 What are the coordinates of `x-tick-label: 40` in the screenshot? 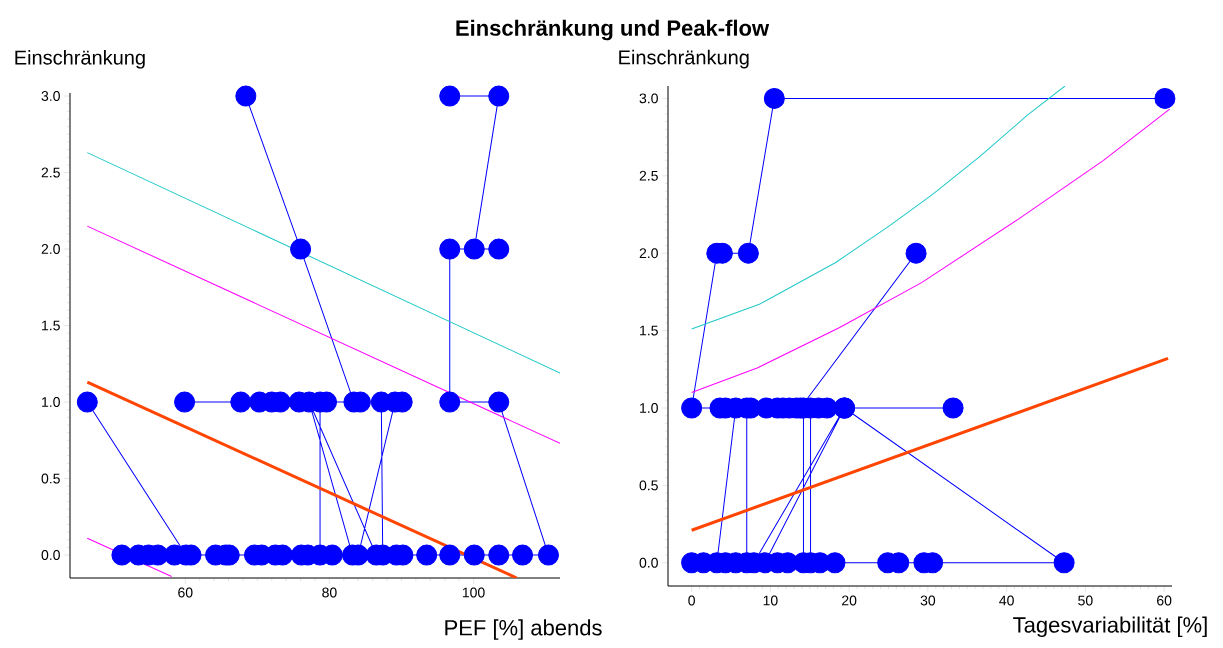 It's located at (1006, 600).